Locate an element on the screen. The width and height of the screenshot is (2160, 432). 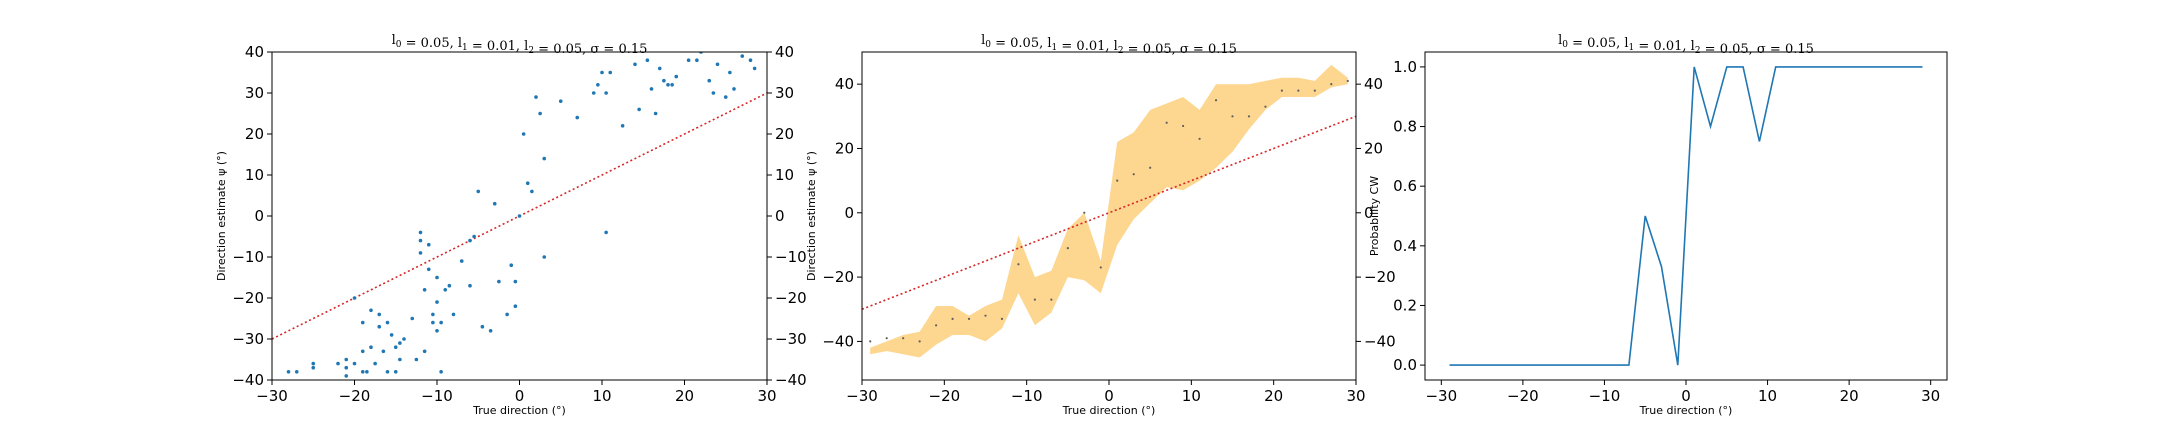
x-axis-label: True direction (°) is located at coordinates (1686, 410).